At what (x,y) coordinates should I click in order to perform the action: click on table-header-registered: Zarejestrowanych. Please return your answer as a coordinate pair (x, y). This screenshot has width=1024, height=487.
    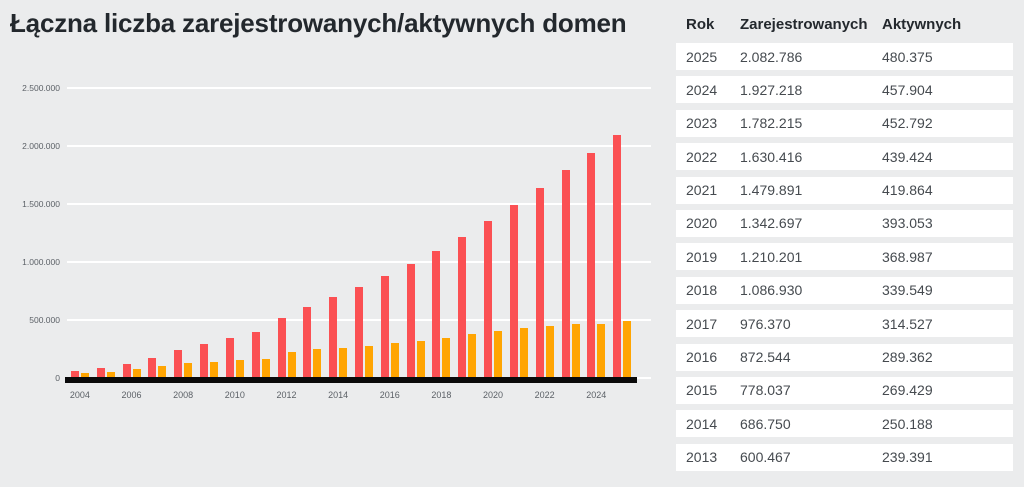
    Looking at the image, I should click on (804, 24).